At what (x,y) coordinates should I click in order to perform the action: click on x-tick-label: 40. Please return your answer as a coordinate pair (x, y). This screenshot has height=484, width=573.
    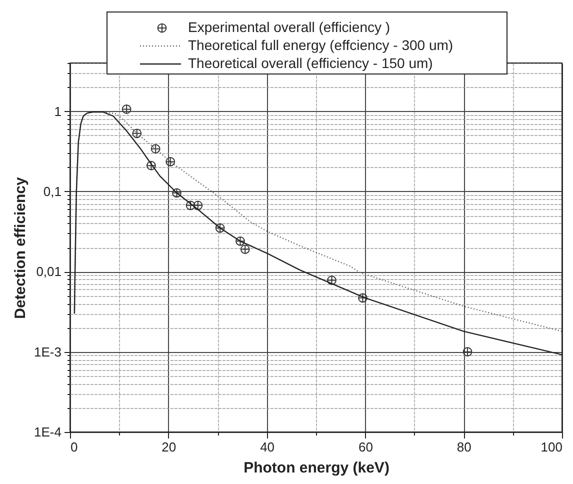
    Looking at the image, I should click on (267, 447).